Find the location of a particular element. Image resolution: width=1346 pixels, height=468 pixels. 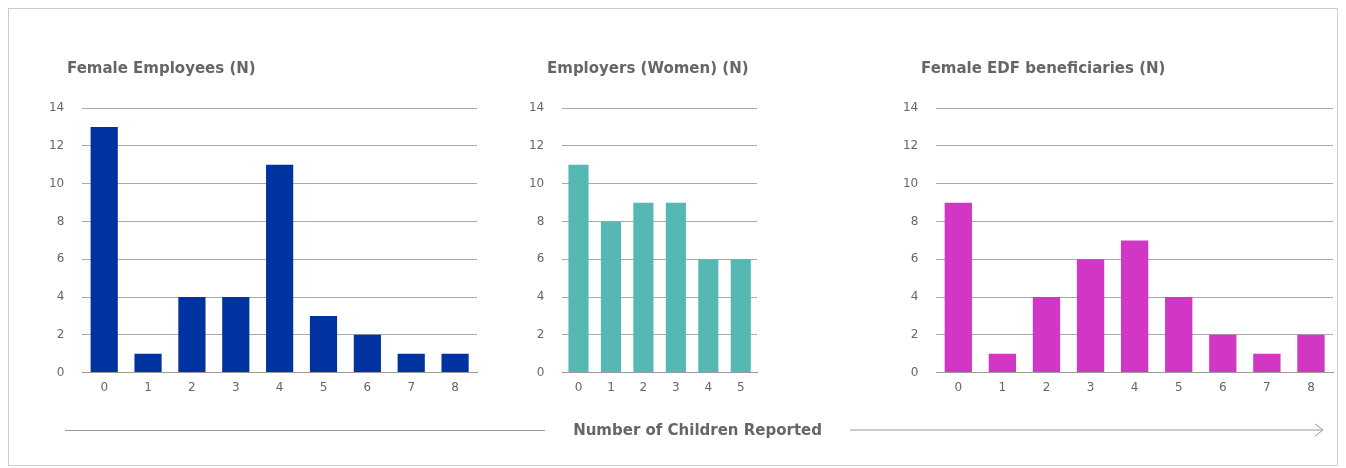

chart-title: Female EDF beneficiaries (N) is located at coordinates (1043, 69).